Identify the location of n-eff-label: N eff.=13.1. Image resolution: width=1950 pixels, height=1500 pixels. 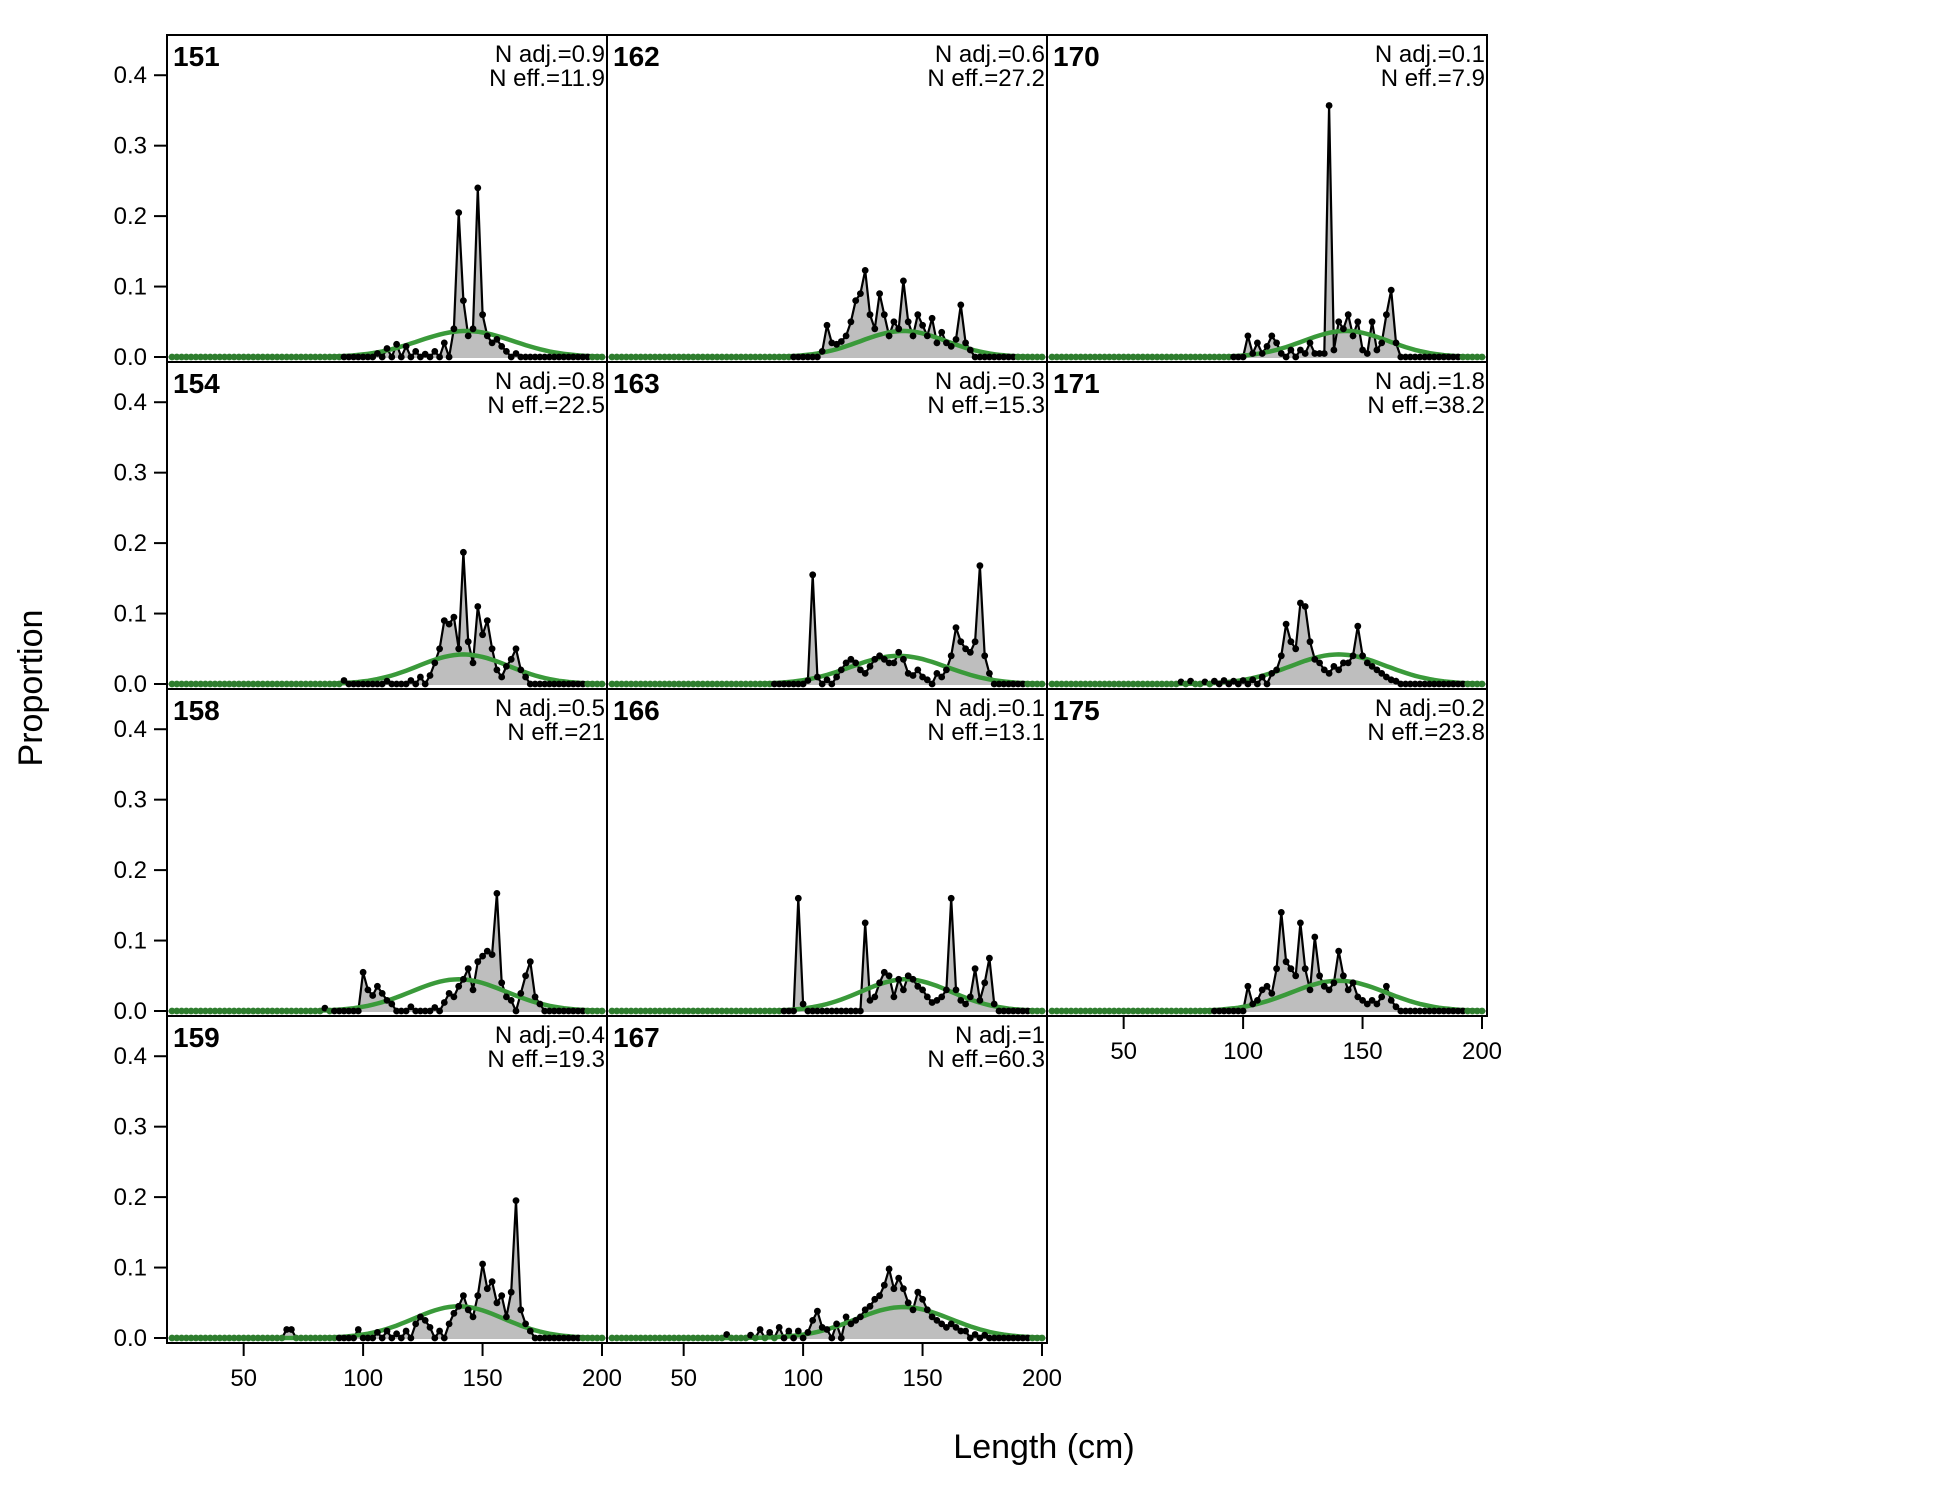
(986, 732).